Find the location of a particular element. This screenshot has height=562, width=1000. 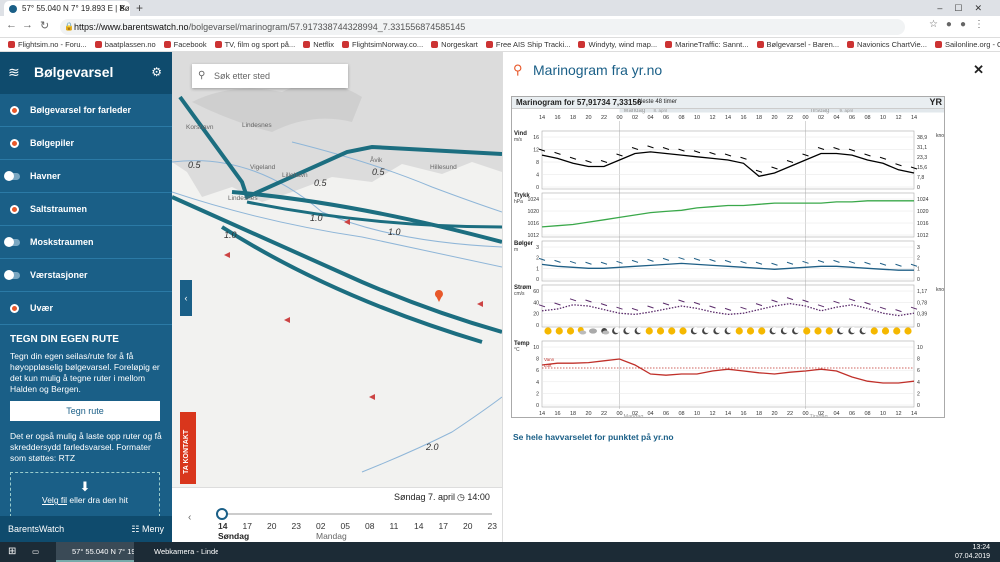

sidebar-item: Havner is located at coordinates (86, 176).